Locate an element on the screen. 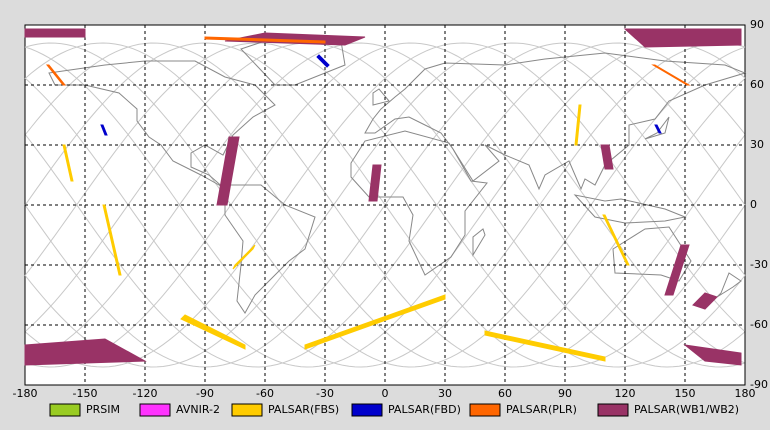  x-tick-label: -90 is located at coordinates (205, 393).